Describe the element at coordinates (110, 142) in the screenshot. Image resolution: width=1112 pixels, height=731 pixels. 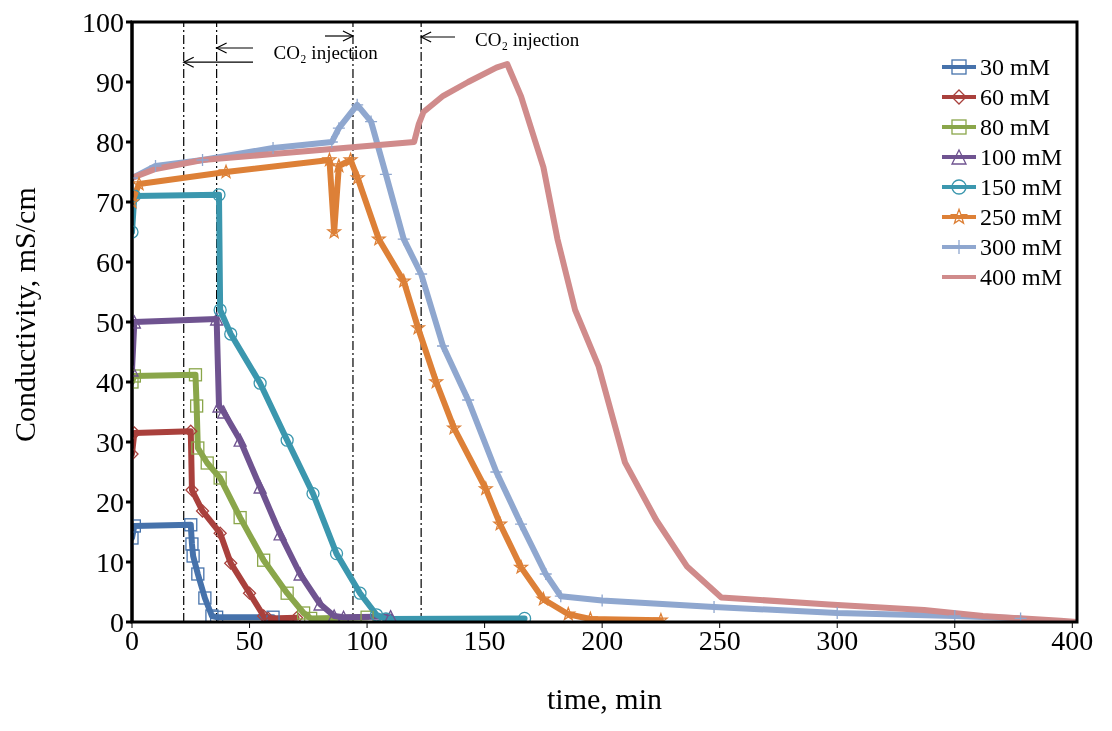
I see `y-tick-label: 80` at that location.